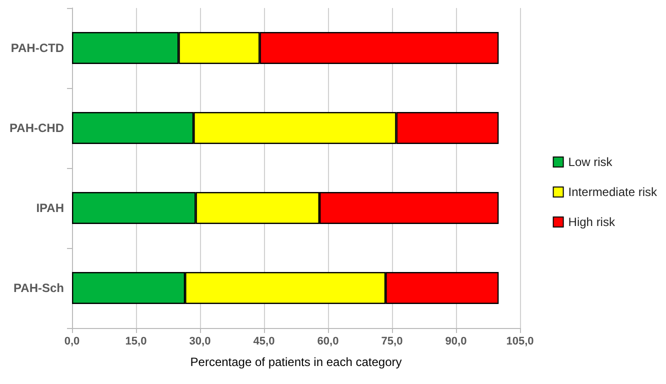 This screenshot has width=666, height=384. I want to click on y-tick-label: IPAH, so click(50, 208).